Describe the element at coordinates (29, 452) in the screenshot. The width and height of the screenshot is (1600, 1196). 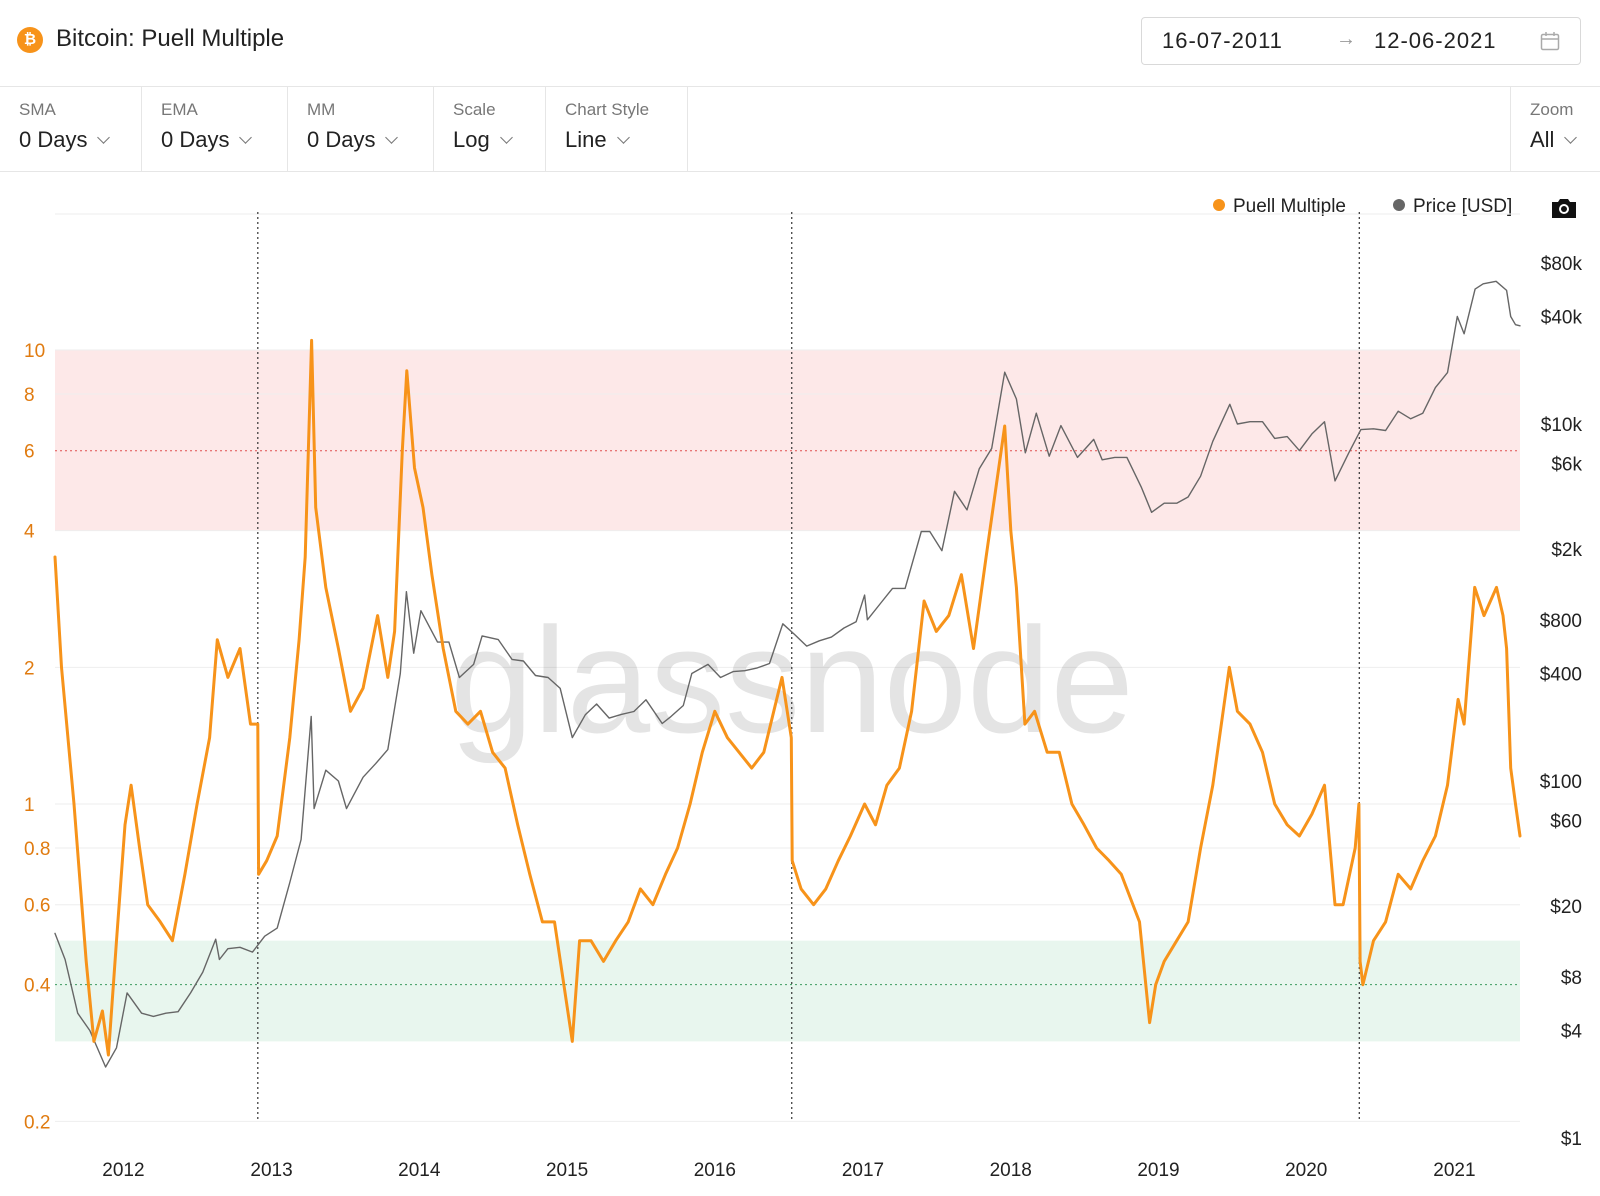
I see `left-axis-tick-label: 6` at that location.